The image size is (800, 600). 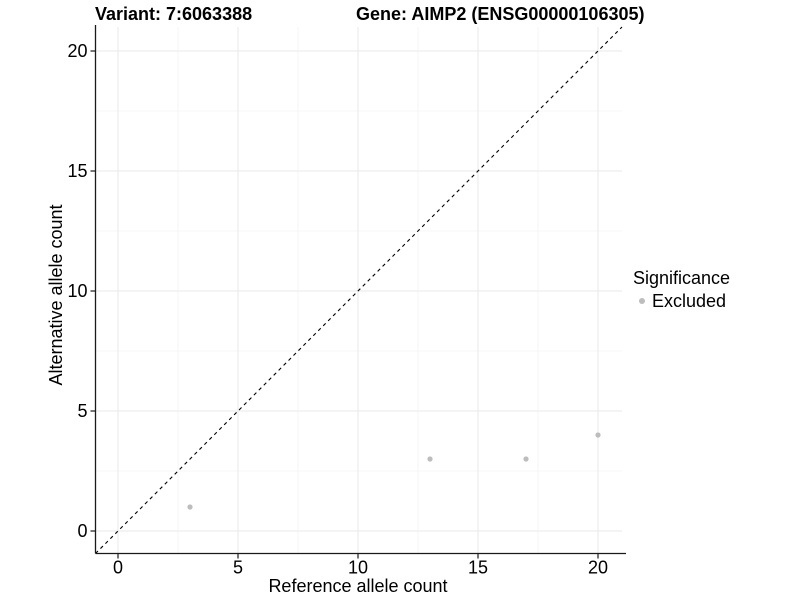 What do you see at coordinates (82, 411) in the screenshot?
I see `y-tick-label: 5` at bounding box center [82, 411].